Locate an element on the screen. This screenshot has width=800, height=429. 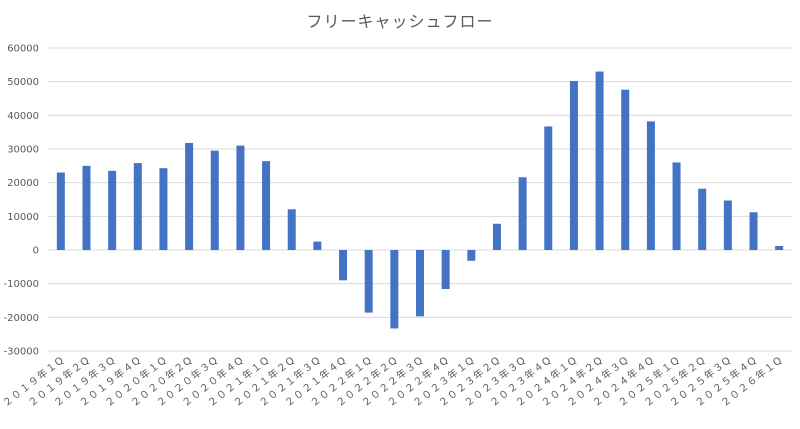
chart-title: フリーキャッシュフロー is located at coordinates (400, 21).